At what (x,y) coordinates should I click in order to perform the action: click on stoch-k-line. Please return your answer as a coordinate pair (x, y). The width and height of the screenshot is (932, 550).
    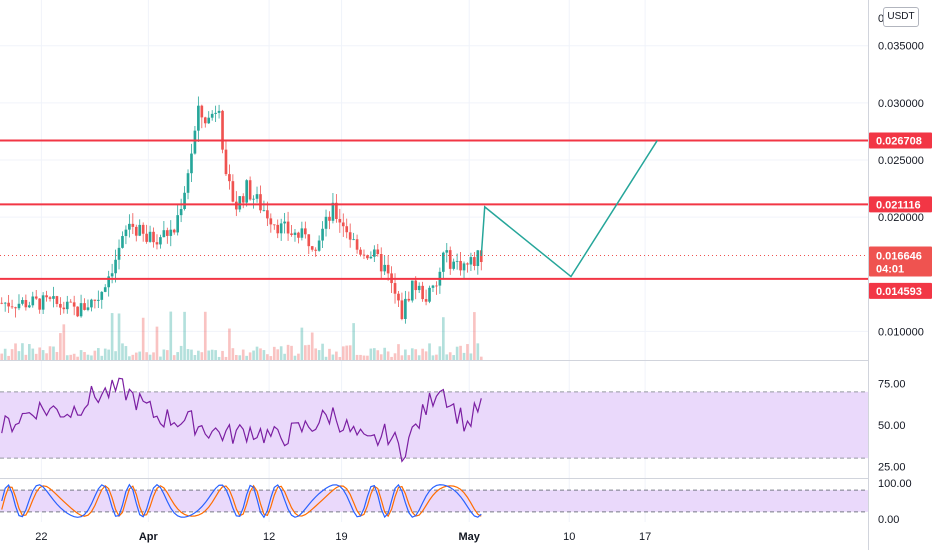
    Looking at the image, I should click on (241, 501).